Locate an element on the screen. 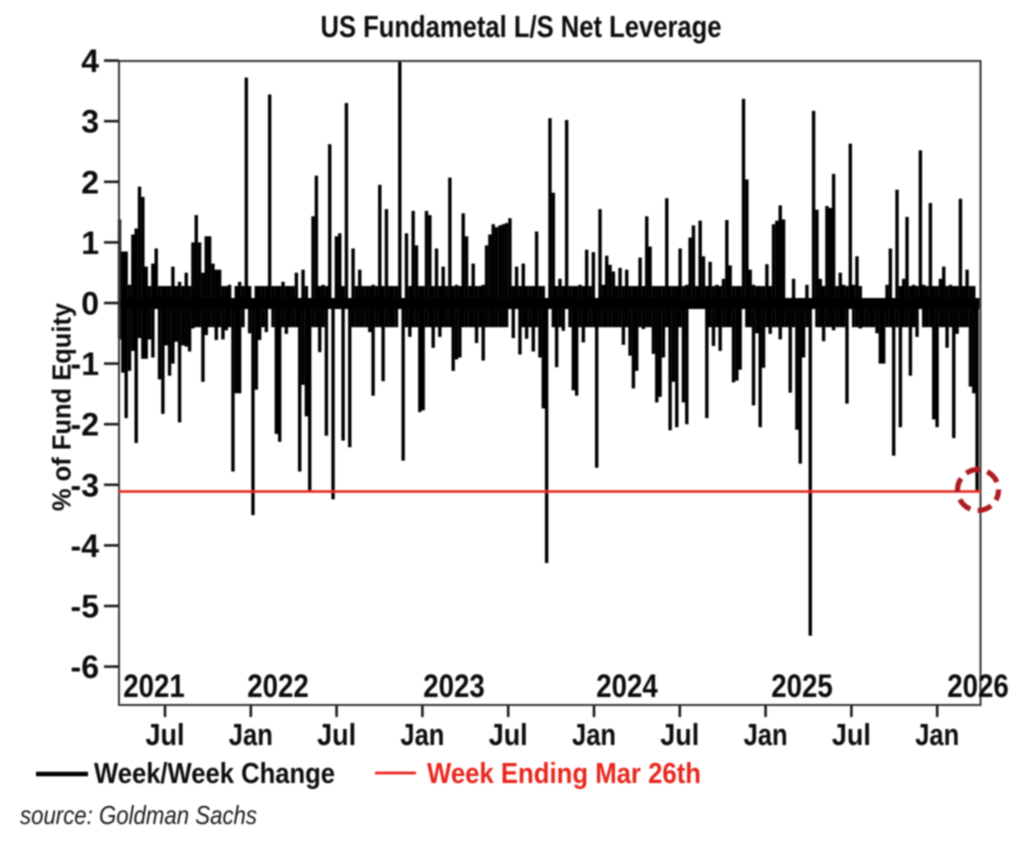 The image size is (1024, 844). svg-text: Week Ending Mar 26th is located at coordinates (564, 774).